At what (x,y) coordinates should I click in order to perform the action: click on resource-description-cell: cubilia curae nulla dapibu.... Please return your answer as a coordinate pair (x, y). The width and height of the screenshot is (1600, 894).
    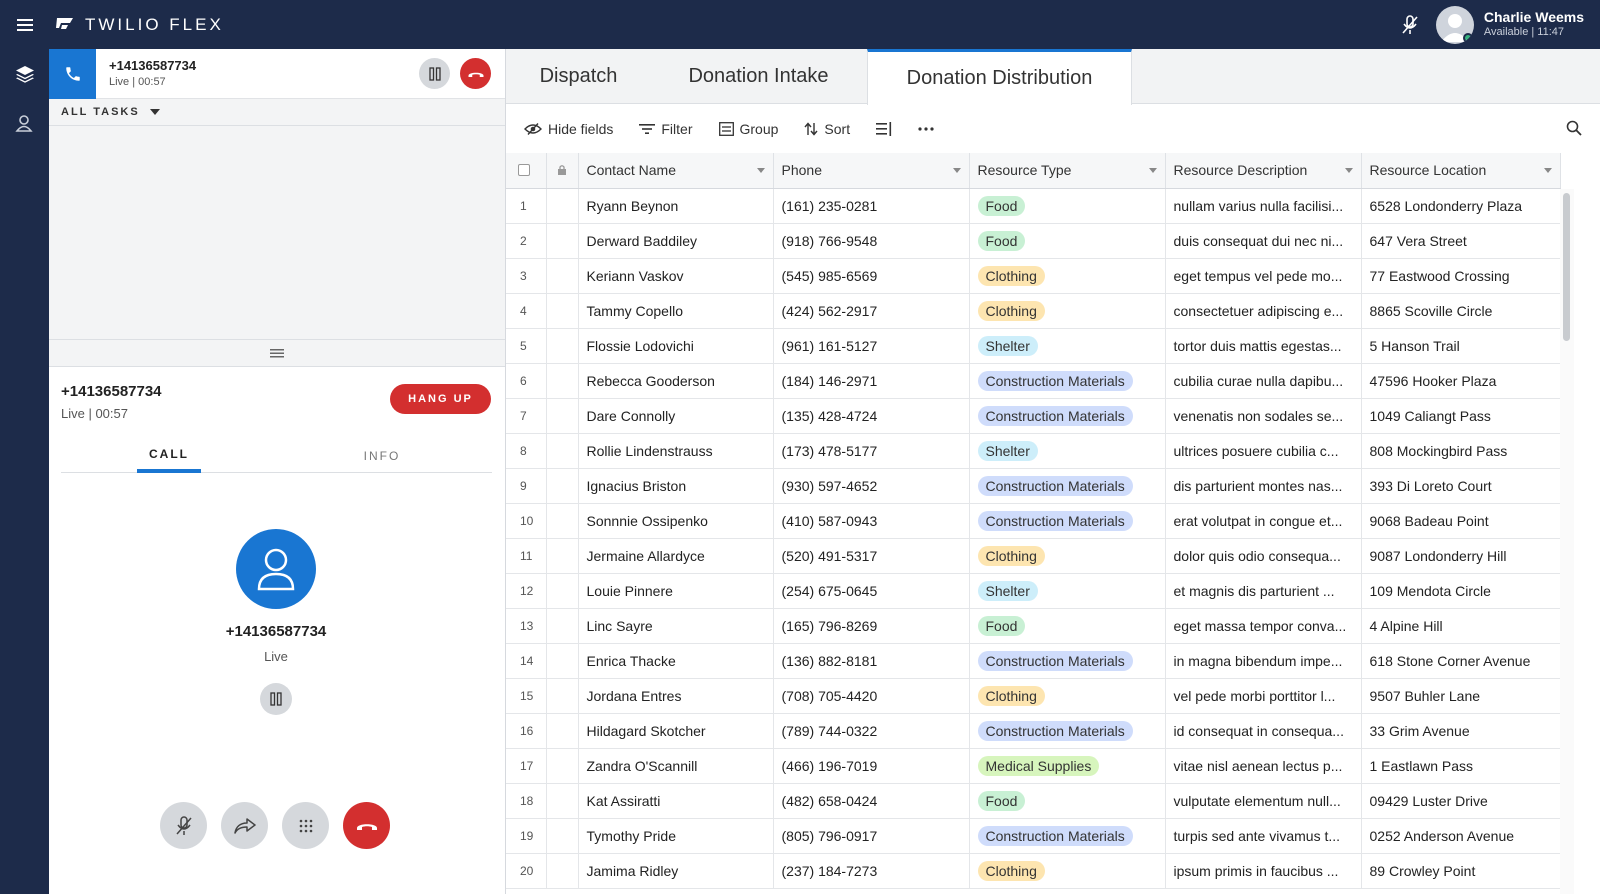
    Looking at the image, I should click on (1263, 381).